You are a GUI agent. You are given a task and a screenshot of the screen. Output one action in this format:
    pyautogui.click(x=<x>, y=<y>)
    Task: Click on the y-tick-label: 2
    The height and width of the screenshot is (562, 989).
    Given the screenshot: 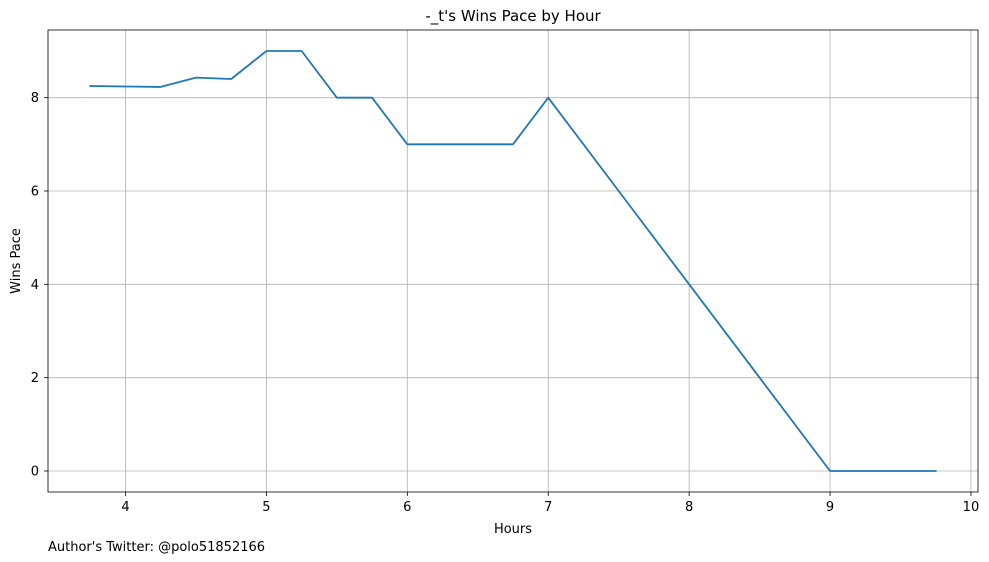 What is the action you would take?
    pyautogui.click(x=35, y=378)
    